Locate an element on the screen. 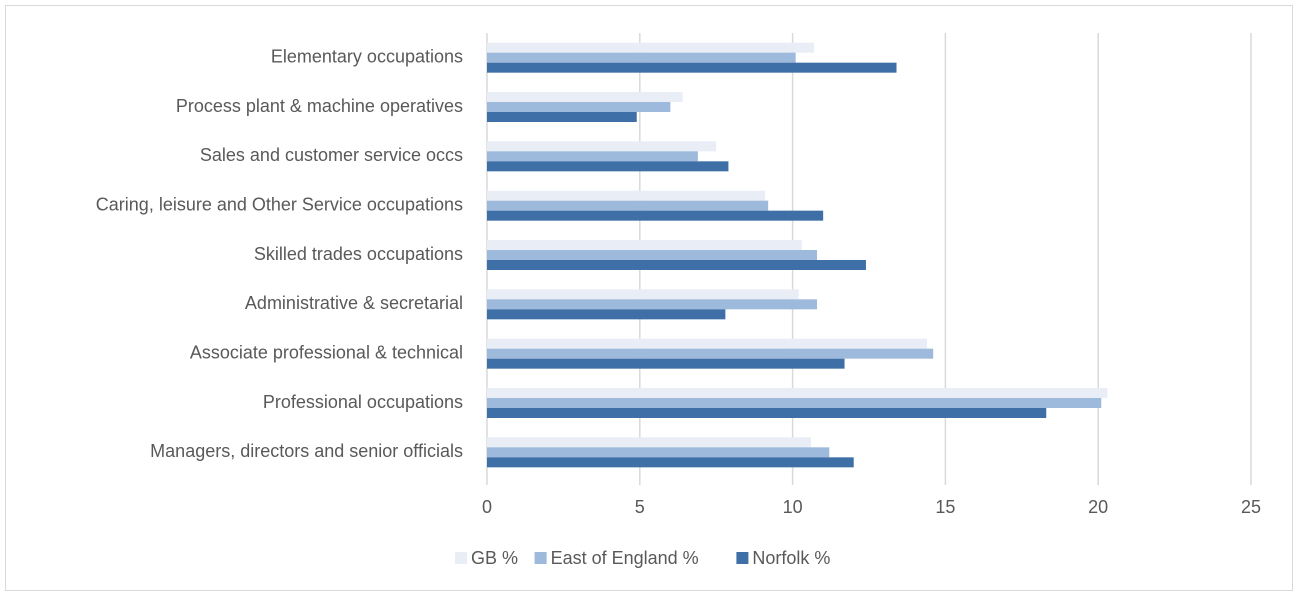  y-tick-label: Process plant & machine operatives is located at coordinates (319, 106).